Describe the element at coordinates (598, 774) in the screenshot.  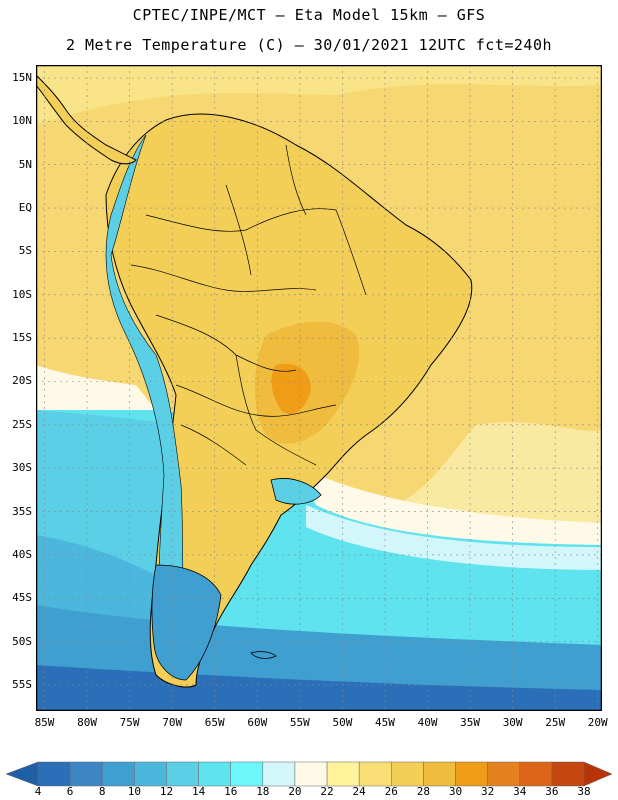
I see `colorbar-high-arrow` at that location.